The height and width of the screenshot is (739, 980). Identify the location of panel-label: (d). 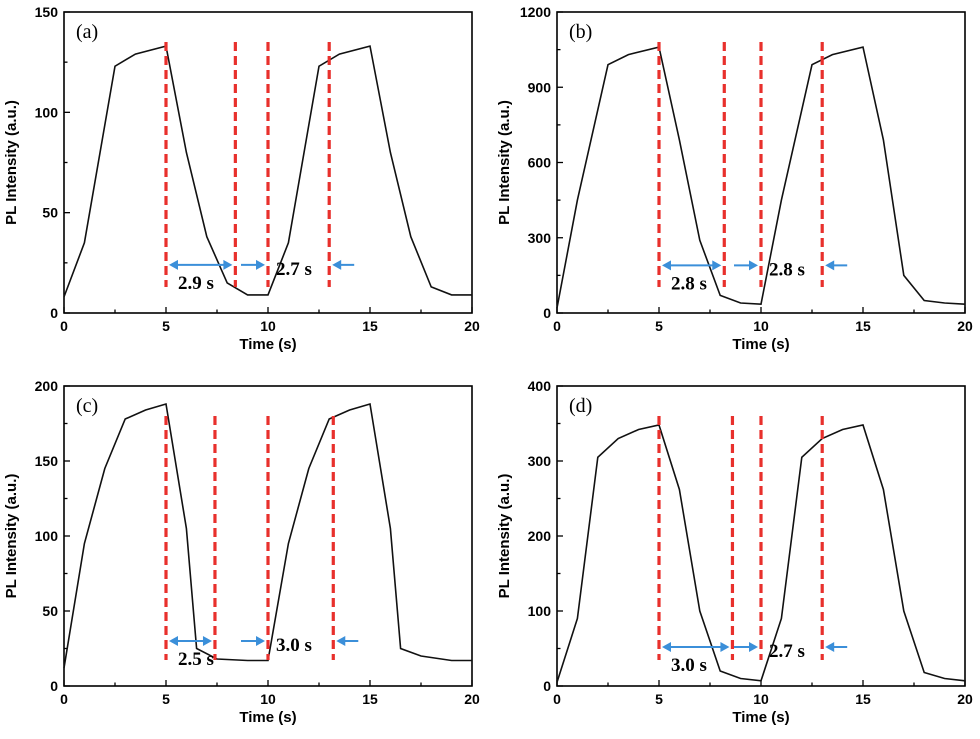
(580, 406).